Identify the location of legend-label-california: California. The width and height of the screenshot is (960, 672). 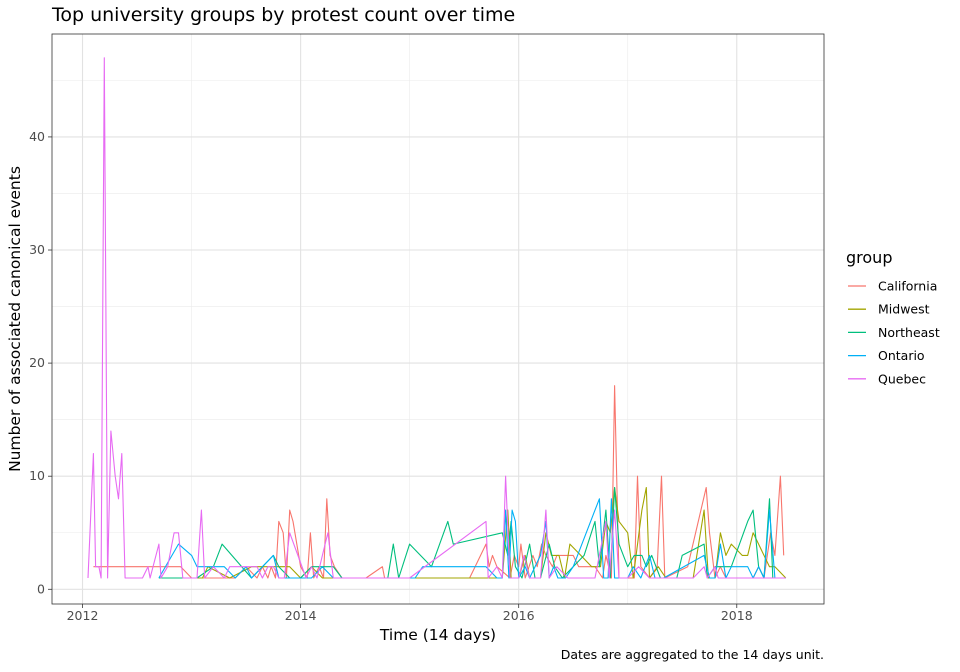
(907, 286).